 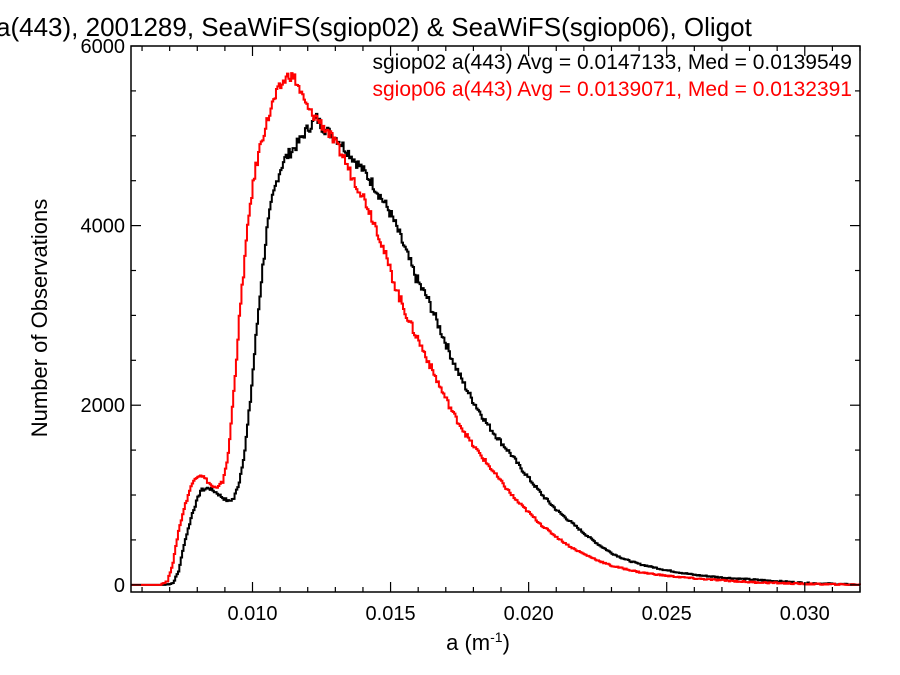 I want to click on y-tick-label: 0, so click(x=119, y=586).